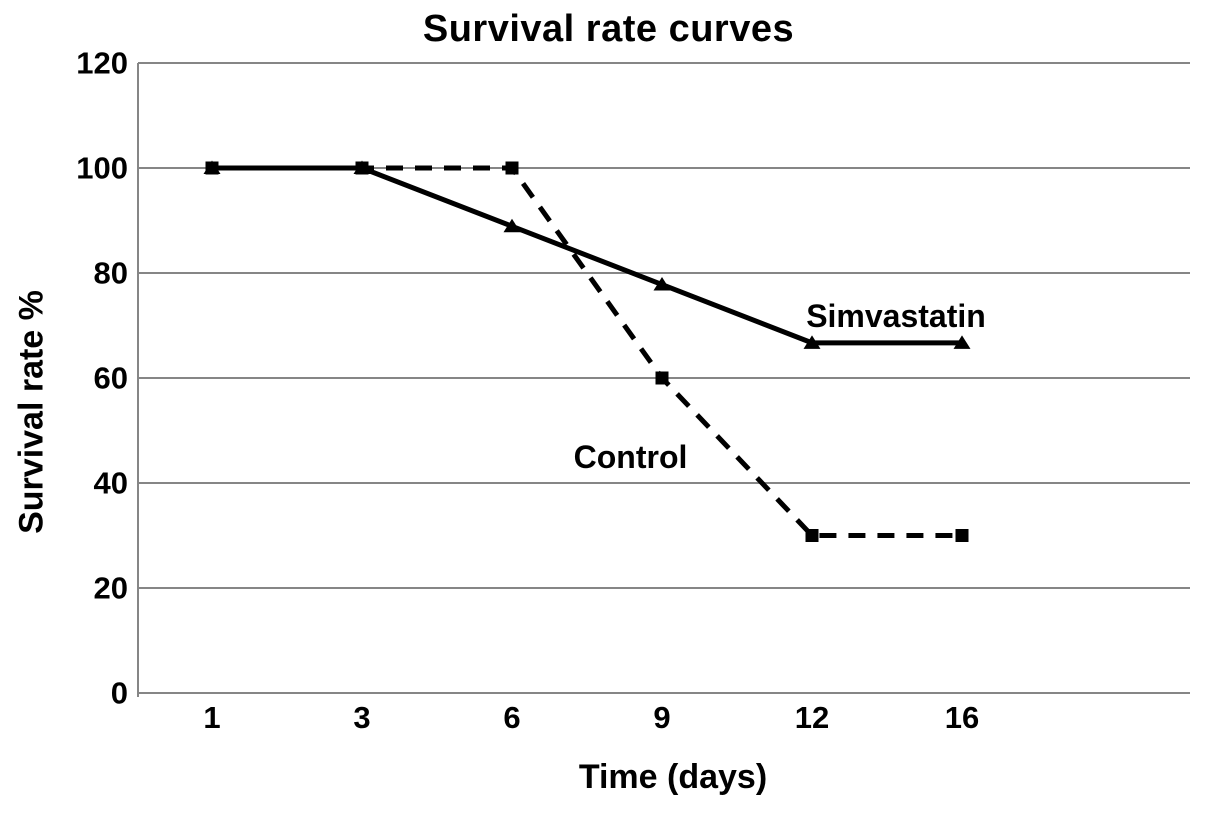 The width and height of the screenshot is (1205, 813). I want to click on y-tick-label-20: 20, so click(110, 588).